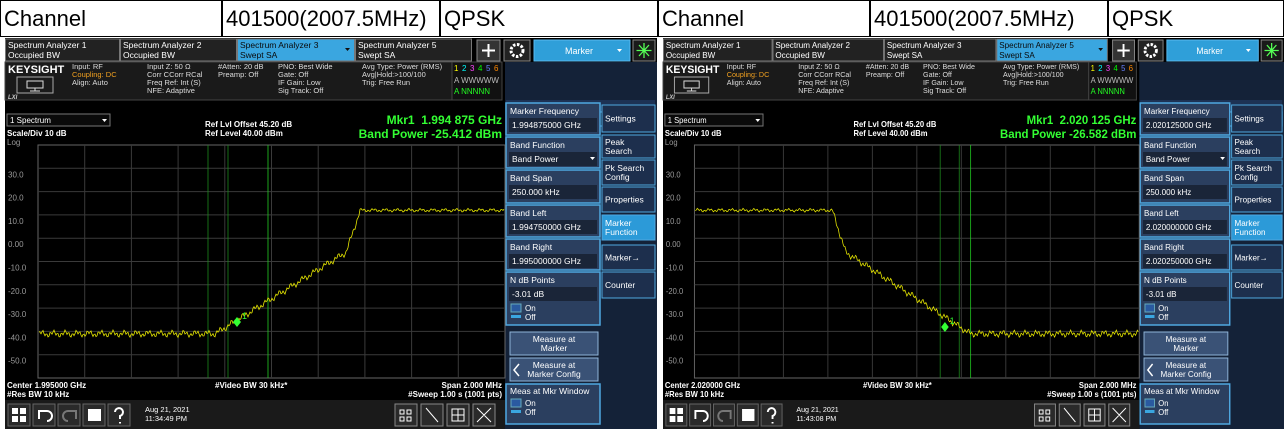 The width and height of the screenshot is (1284, 429). Describe the element at coordinates (545, 111) in the screenshot. I see `softkey-label: Marker Frequency` at that location.